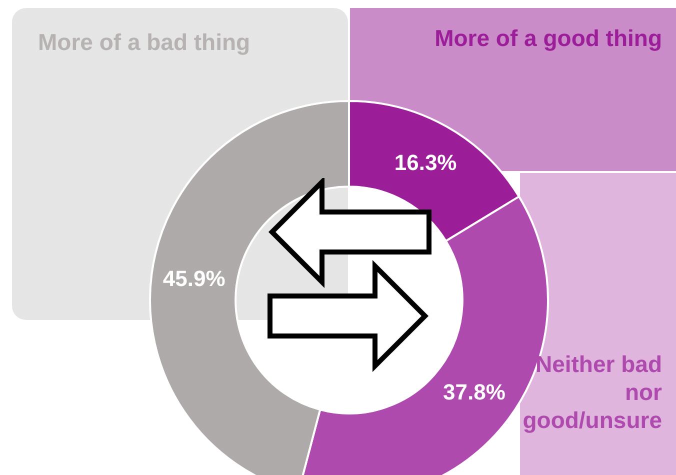 The width and height of the screenshot is (676, 475). I want to click on slice-label: Neither bad nor good/unsure, so click(592, 392).